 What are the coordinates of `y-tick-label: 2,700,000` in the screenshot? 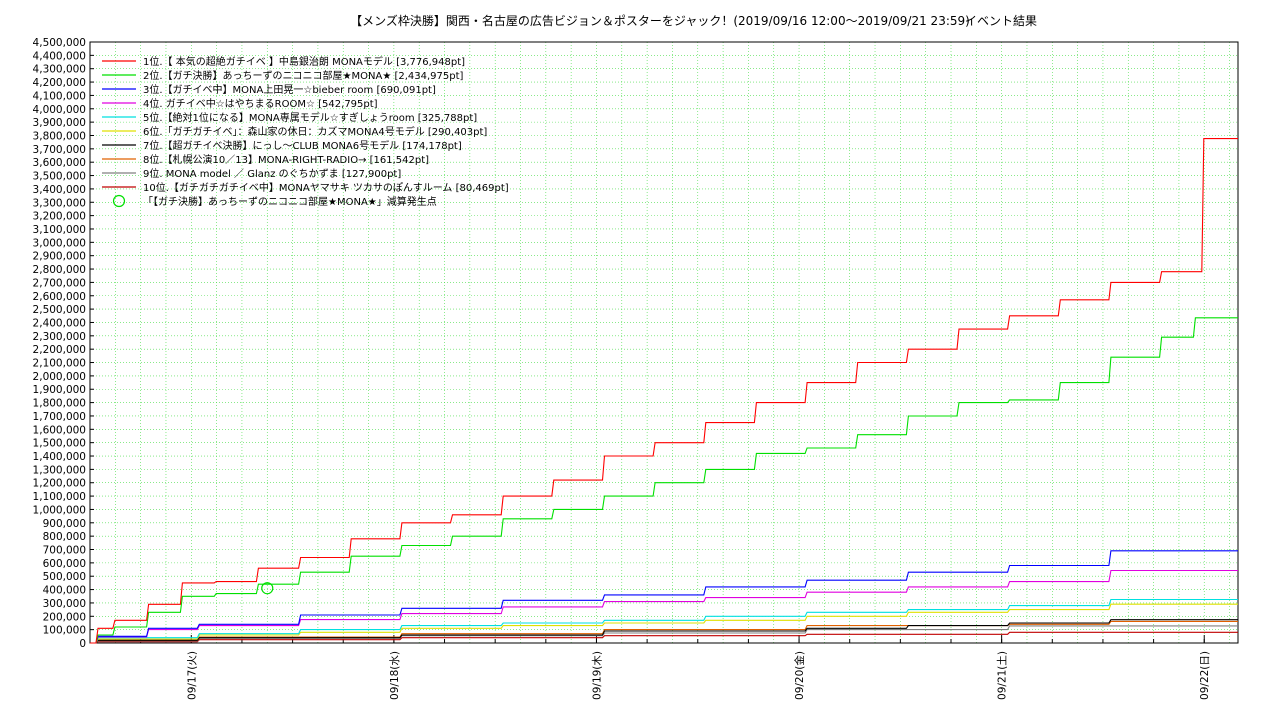 It's located at (59, 283).